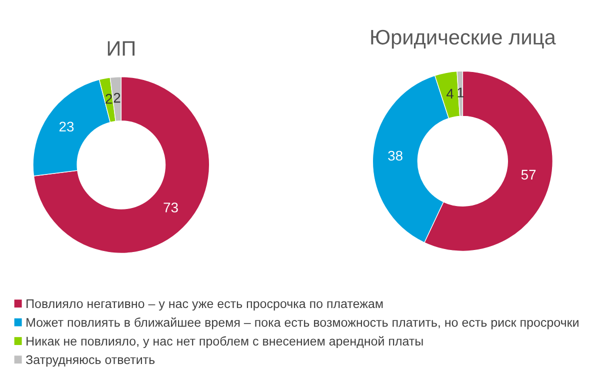  I want to click on data-label: 38, so click(395, 155).